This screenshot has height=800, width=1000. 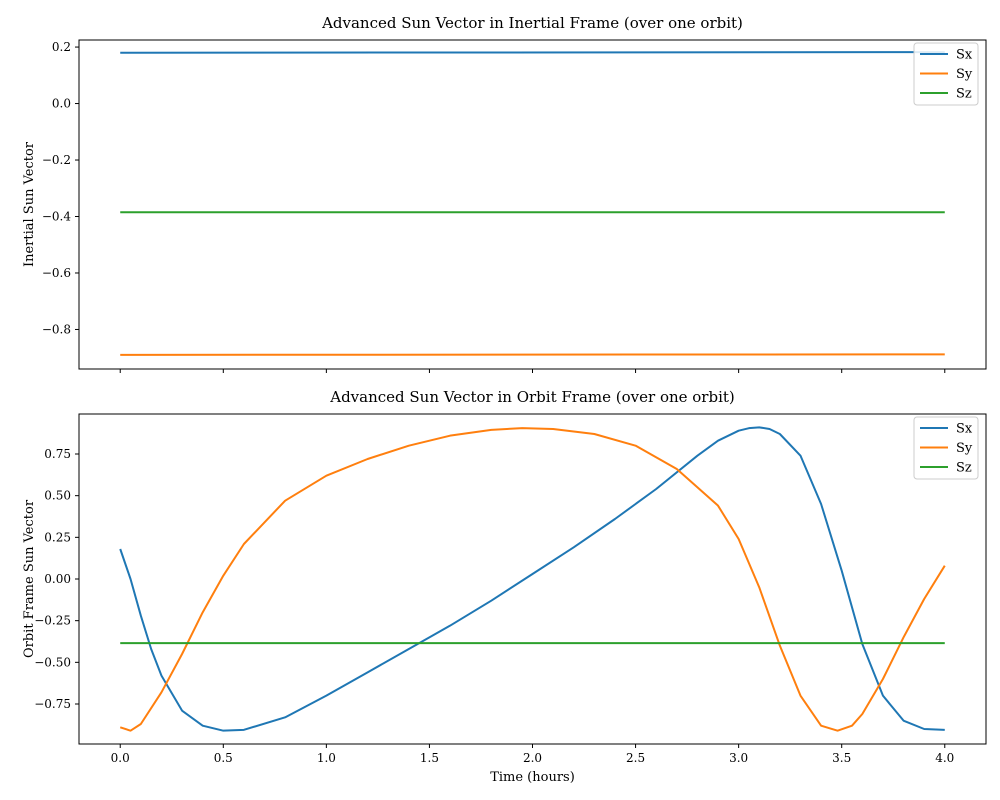 I want to click on y-tick-label: −0.6, so click(x=56, y=273).